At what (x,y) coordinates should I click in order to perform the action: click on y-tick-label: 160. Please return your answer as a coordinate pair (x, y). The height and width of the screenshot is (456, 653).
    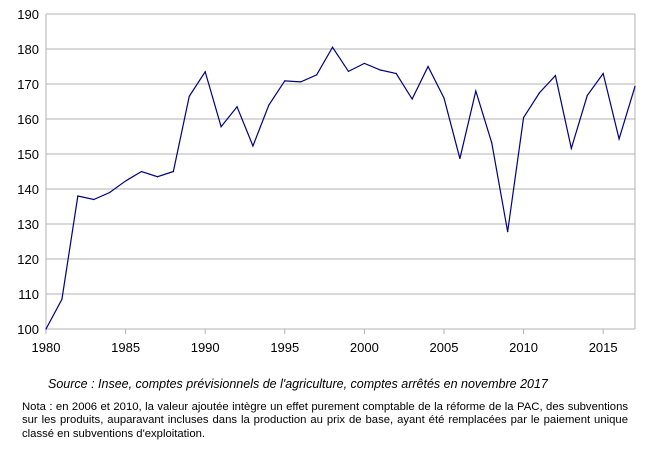
    Looking at the image, I should click on (28, 119).